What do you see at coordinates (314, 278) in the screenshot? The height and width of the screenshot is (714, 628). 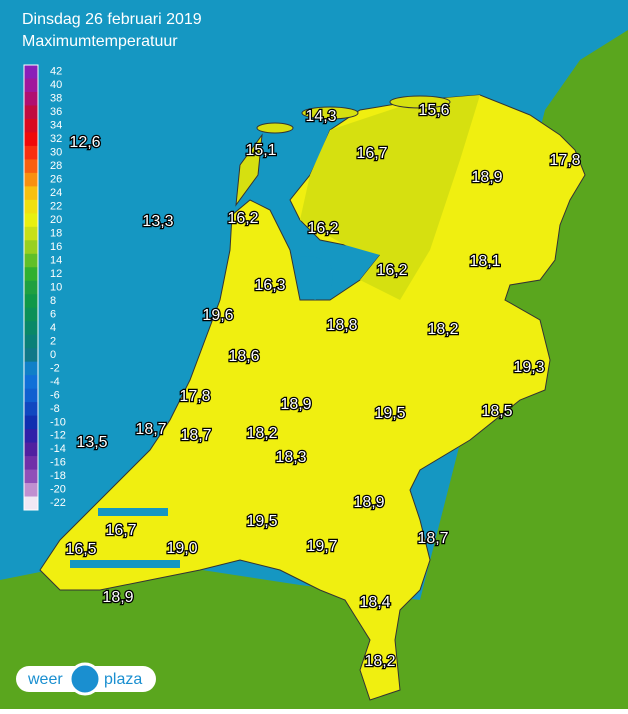 I see `lake` at bounding box center [314, 278].